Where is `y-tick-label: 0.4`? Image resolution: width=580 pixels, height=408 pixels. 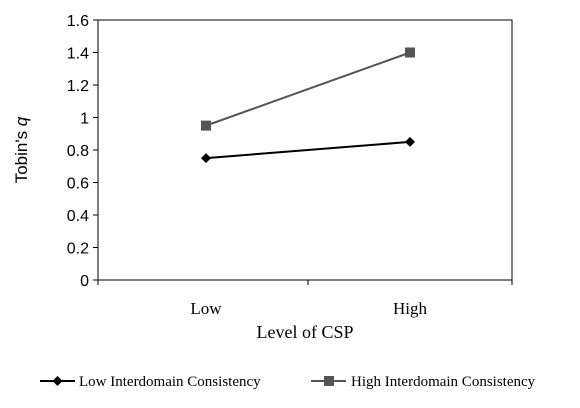 y-tick-label: 0.4 is located at coordinates (78, 216).